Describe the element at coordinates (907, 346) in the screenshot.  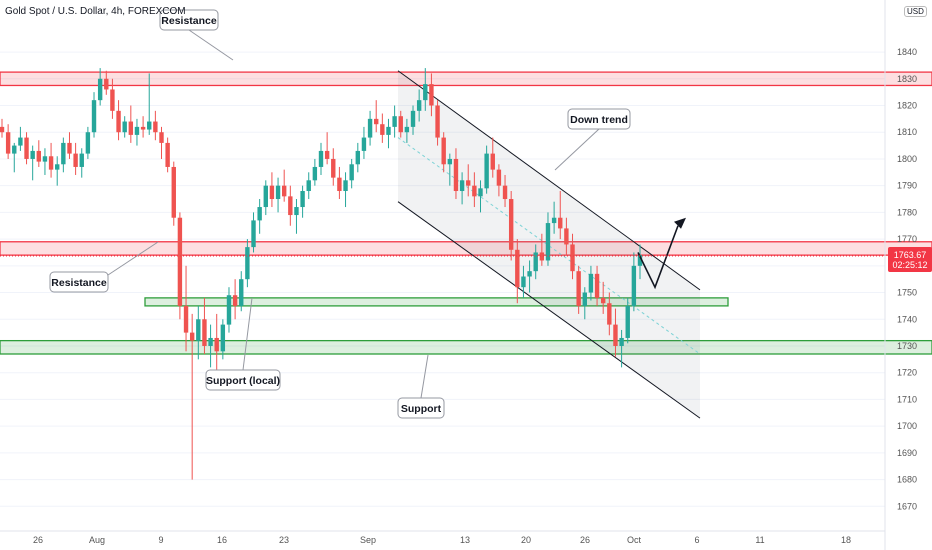
I see `y-tick-label: 1730` at that location.